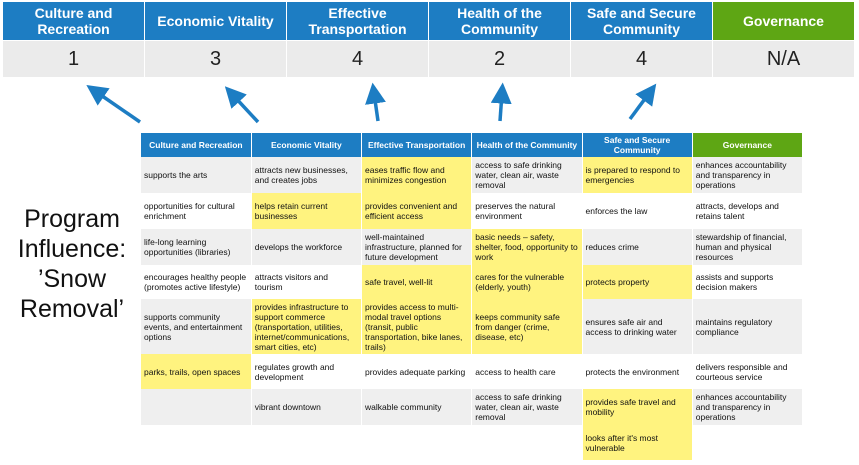 The image size is (859, 465). Describe the element at coordinates (307, 407) in the screenshot. I see `table-cell: vibrant downtown` at that location.